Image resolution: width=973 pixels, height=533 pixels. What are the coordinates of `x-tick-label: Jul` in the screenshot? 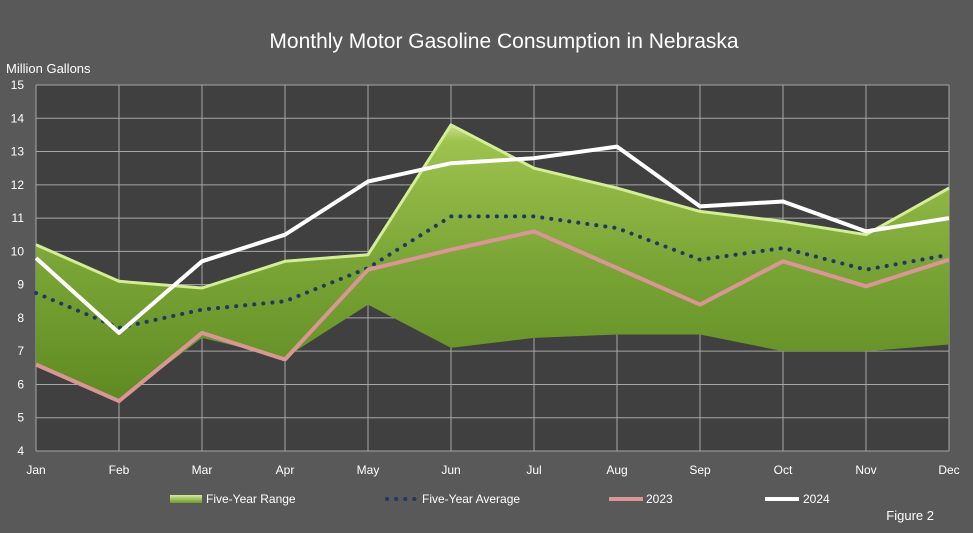 It's located at (533, 470).